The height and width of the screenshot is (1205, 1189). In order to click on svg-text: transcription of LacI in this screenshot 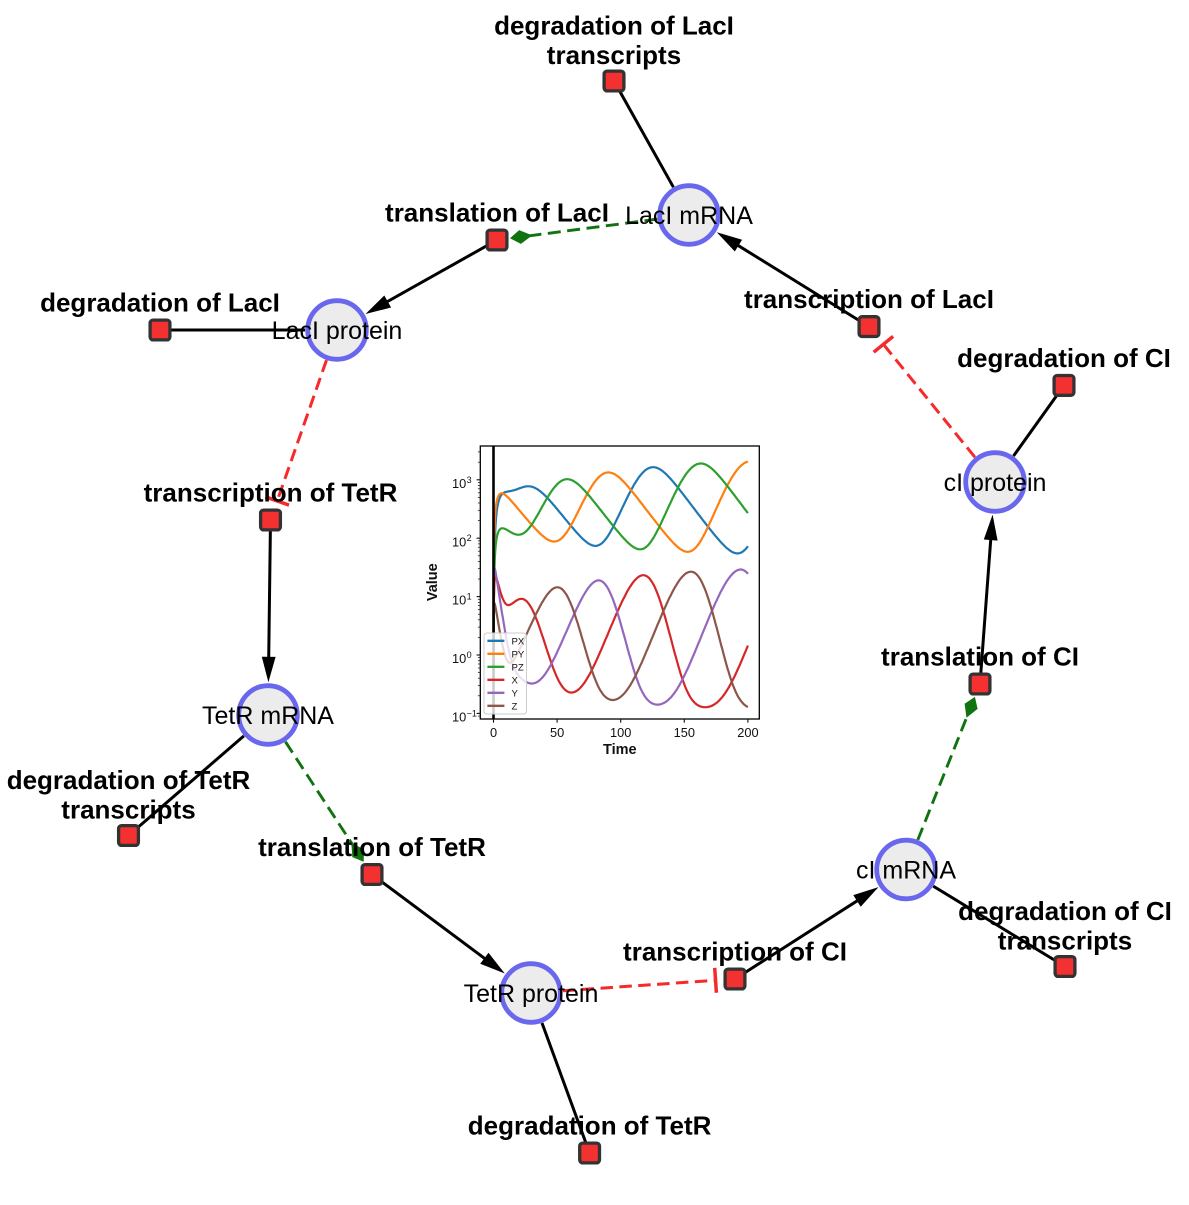, I will do `click(869, 299)`.